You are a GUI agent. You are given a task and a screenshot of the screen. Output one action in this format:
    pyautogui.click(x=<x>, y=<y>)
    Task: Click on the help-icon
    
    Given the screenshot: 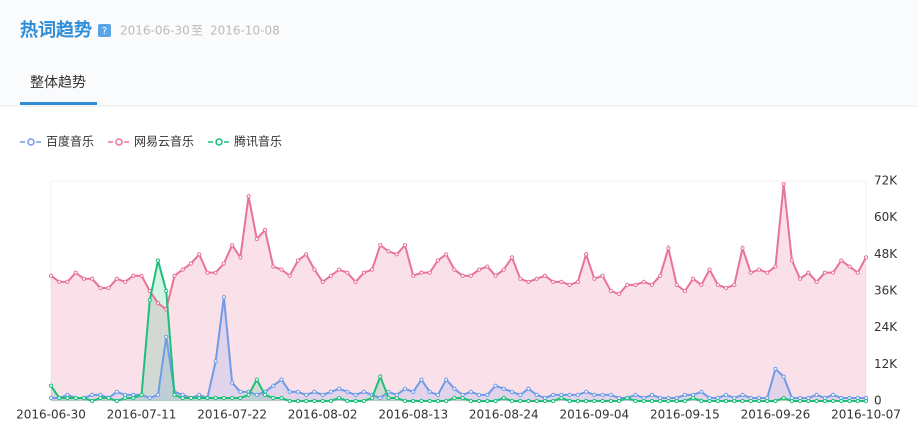 What is the action you would take?
    pyautogui.click(x=104, y=30)
    